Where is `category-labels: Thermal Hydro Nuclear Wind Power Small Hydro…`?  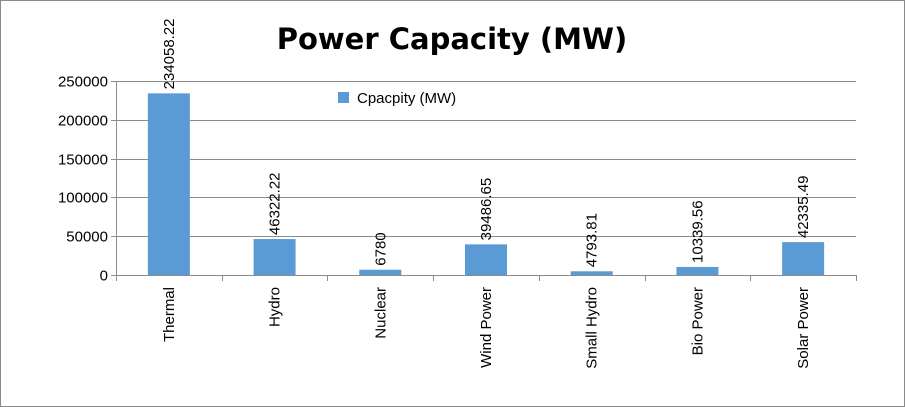
category-labels: Thermal Hydro Nuclear Wind Power Small Hydro… is located at coordinates (486, 328).